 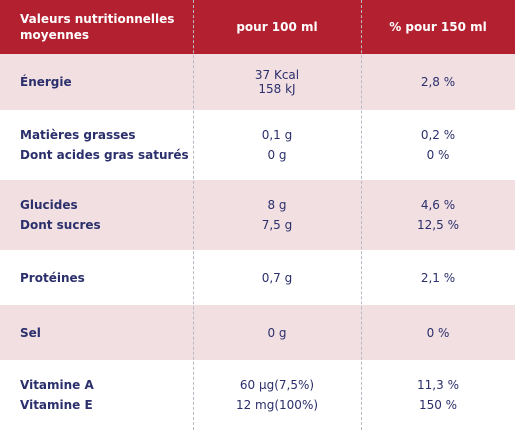 I want to click on header-per100: pour 100 ml, so click(x=277, y=27).